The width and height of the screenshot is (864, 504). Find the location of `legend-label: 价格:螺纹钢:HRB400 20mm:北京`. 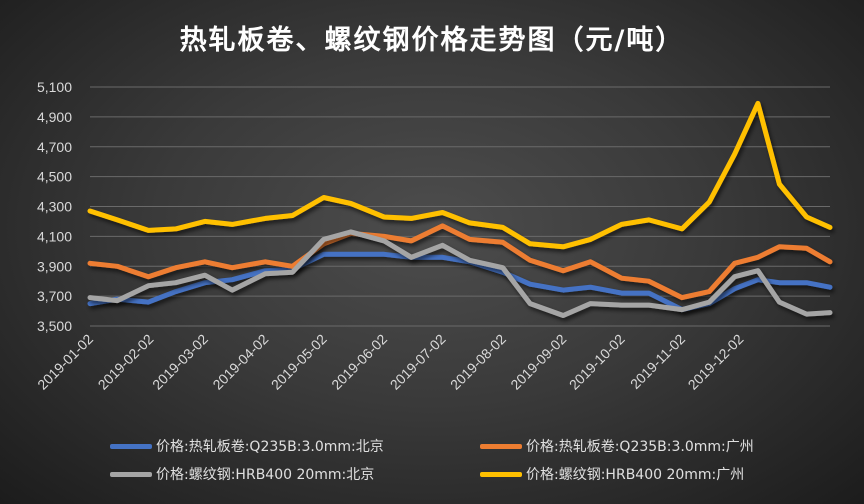

legend-label: 价格:螺纹钢:HRB400 20mm:北京 is located at coordinates (265, 475).